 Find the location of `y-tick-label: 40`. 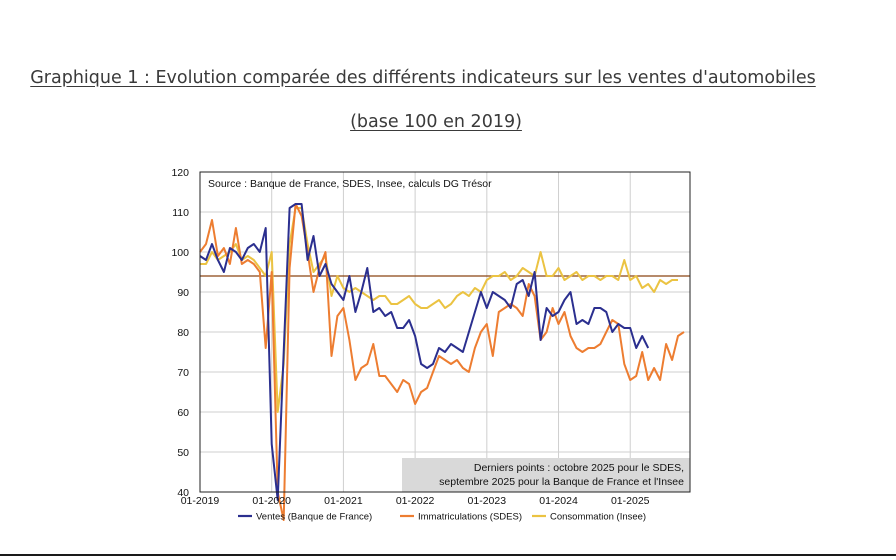

y-tick-label: 40 is located at coordinates (183, 493).